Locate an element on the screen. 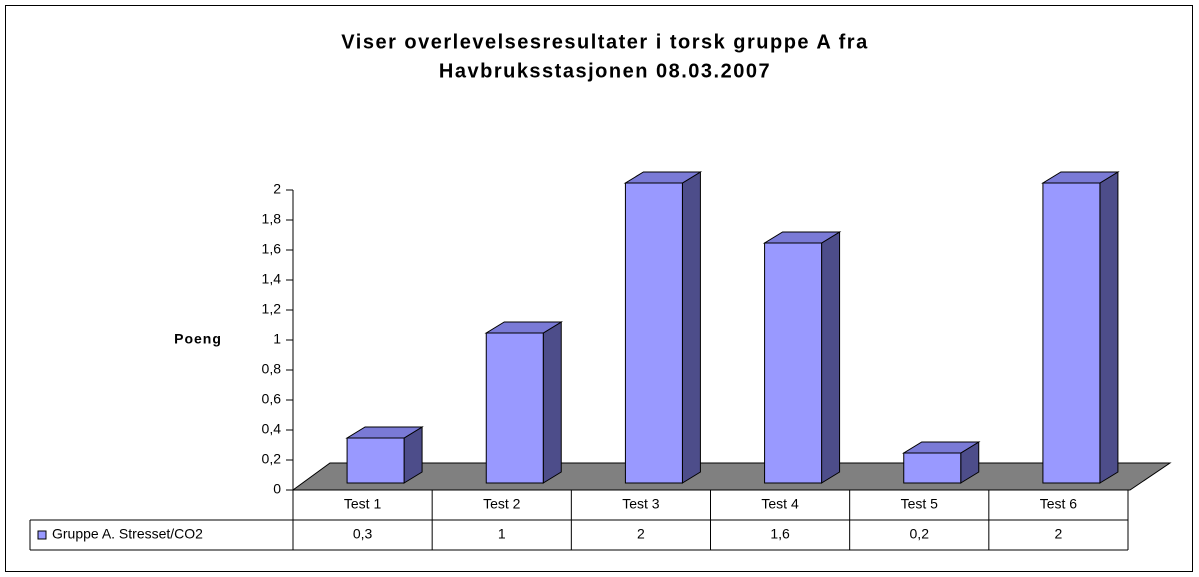  legend-label: Gruppe A. Stresset/CO2 is located at coordinates (127, 534).